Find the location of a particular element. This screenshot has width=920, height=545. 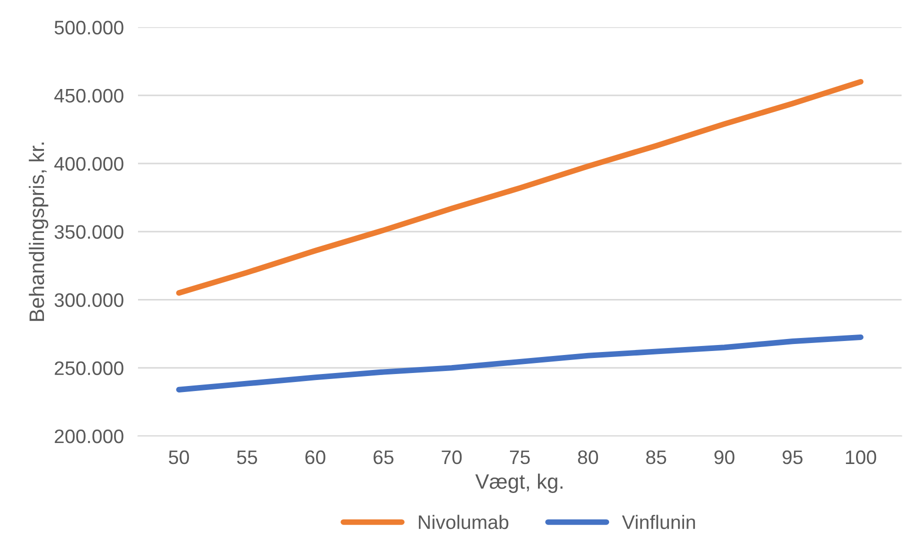

x-tick-label: 75 is located at coordinates (520, 457).